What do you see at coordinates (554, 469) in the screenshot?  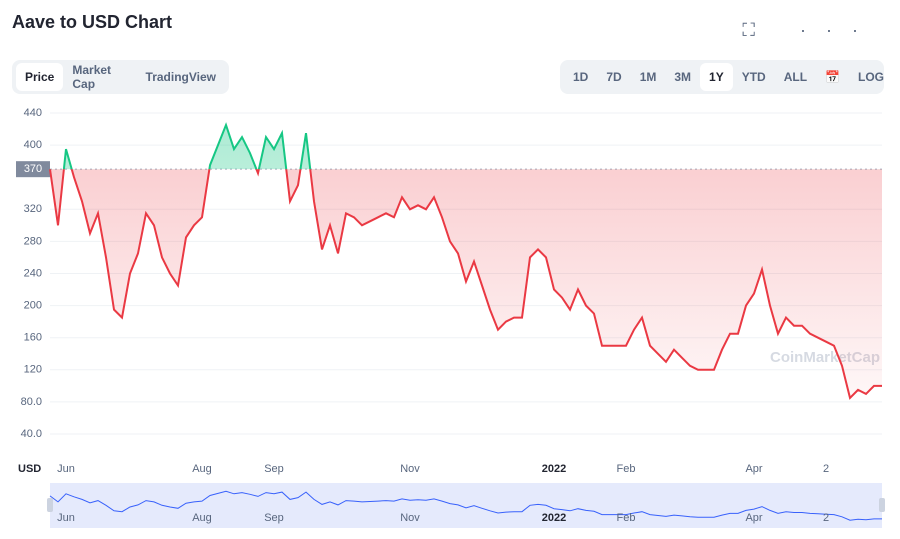 I see `x-tick-label: 2022` at bounding box center [554, 469].